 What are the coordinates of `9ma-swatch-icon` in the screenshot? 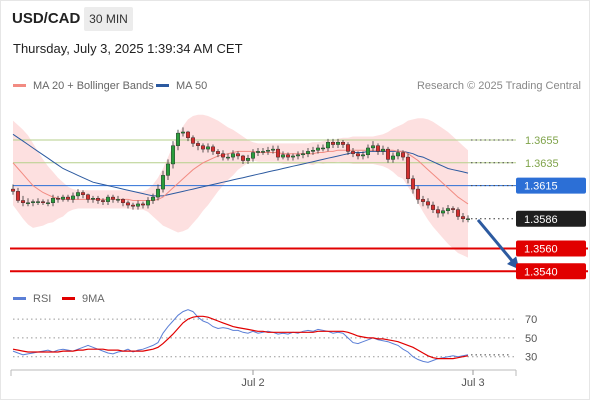 It's located at (68, 298).